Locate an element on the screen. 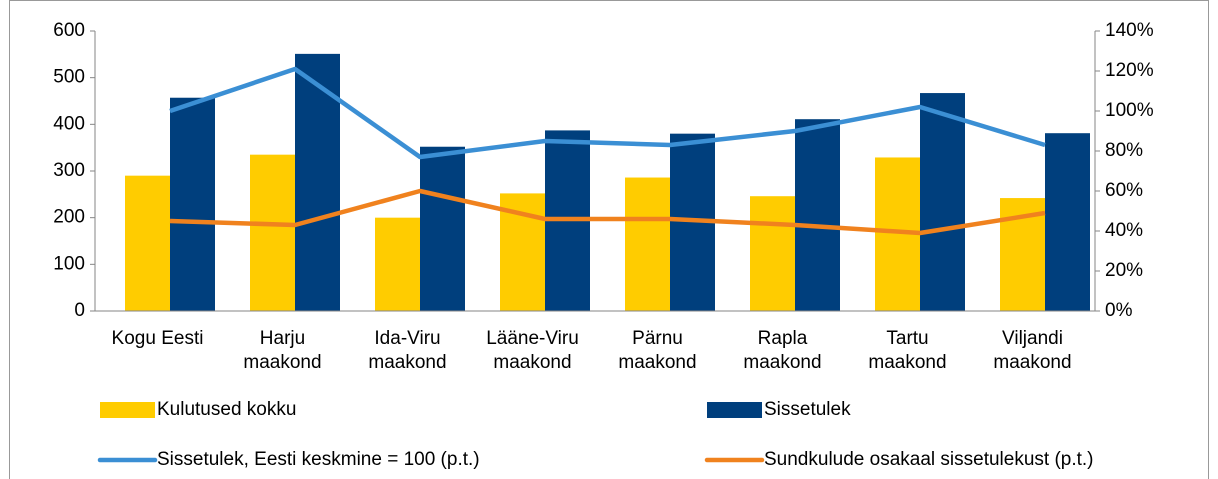 This screenshot has width=1218, height=479. y2-tick-label: 120% is located at coordinates (1129, 70).